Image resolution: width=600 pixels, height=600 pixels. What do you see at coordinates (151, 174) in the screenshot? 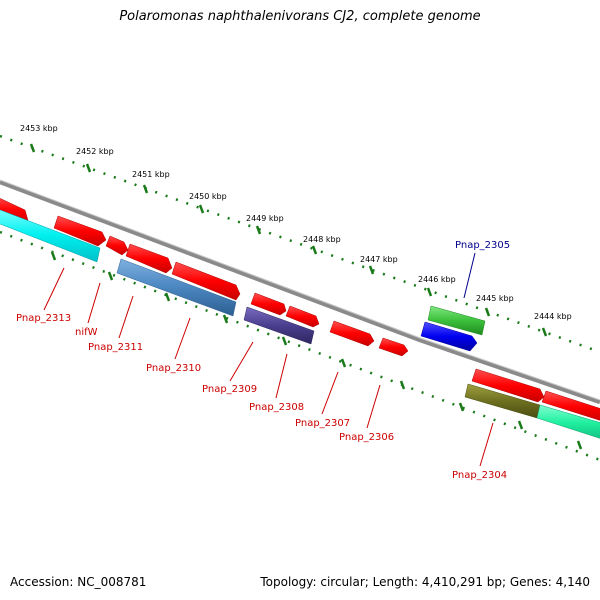
I see `tick-label: 2451 kbp` at bounding box center [151, 174].